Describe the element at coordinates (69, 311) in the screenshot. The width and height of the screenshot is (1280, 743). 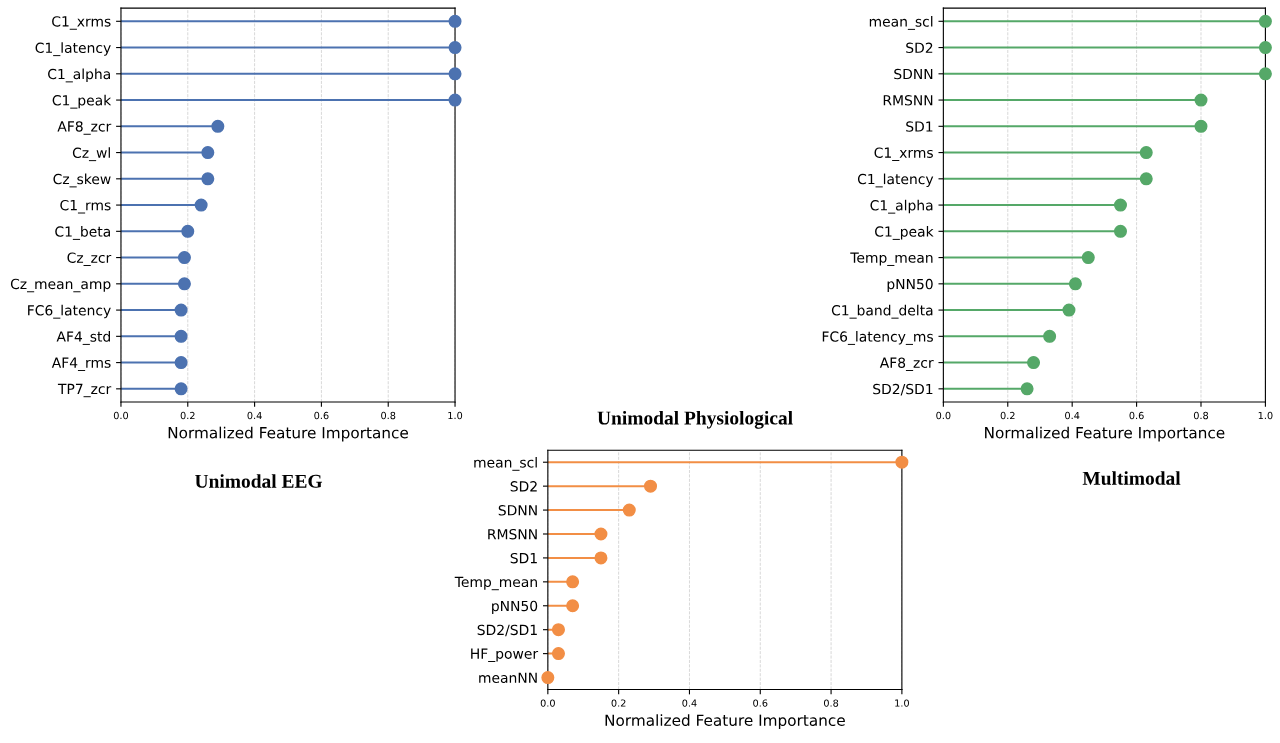
I see `y-tick-label: FC6_latency` at that location.